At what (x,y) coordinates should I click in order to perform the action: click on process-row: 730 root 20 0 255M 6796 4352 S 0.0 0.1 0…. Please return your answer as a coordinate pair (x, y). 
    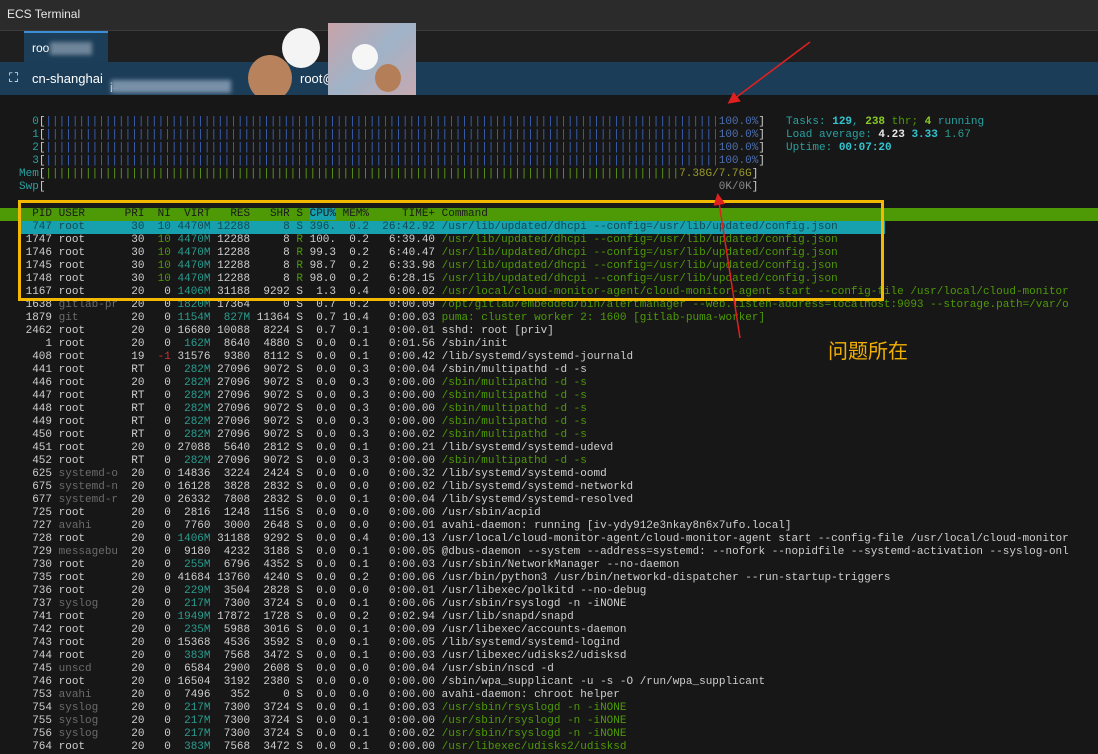
    Looking at the image, I should click on (349, 565).